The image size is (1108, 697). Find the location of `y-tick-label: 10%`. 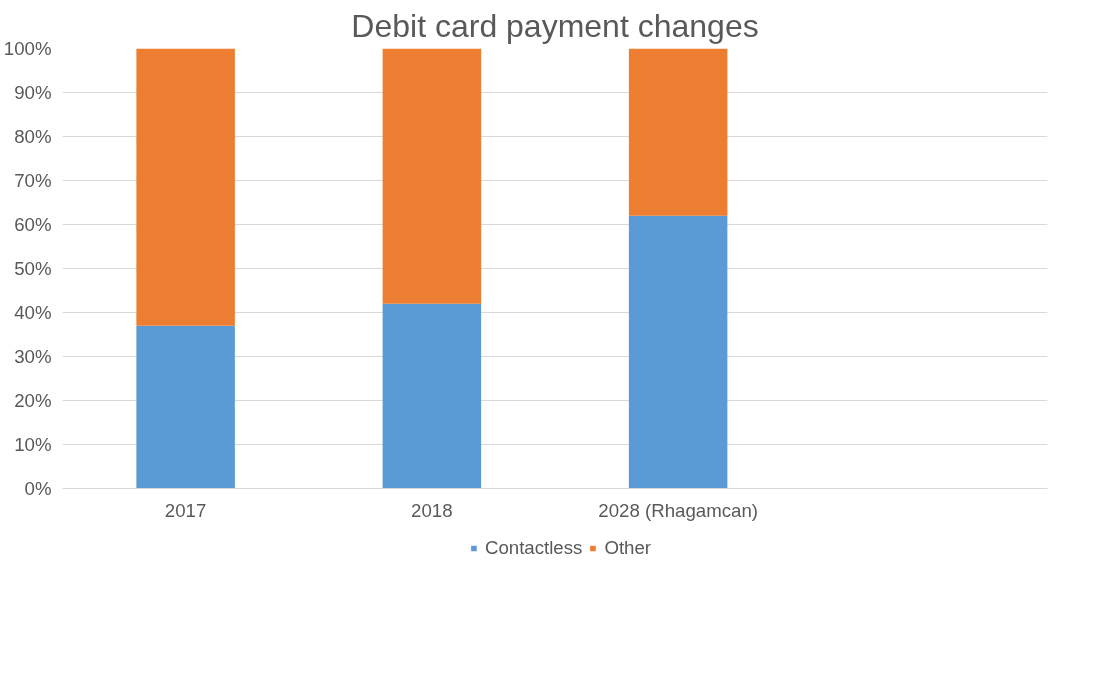

y-tick-label: 10% is located at coordinates (33, 444).